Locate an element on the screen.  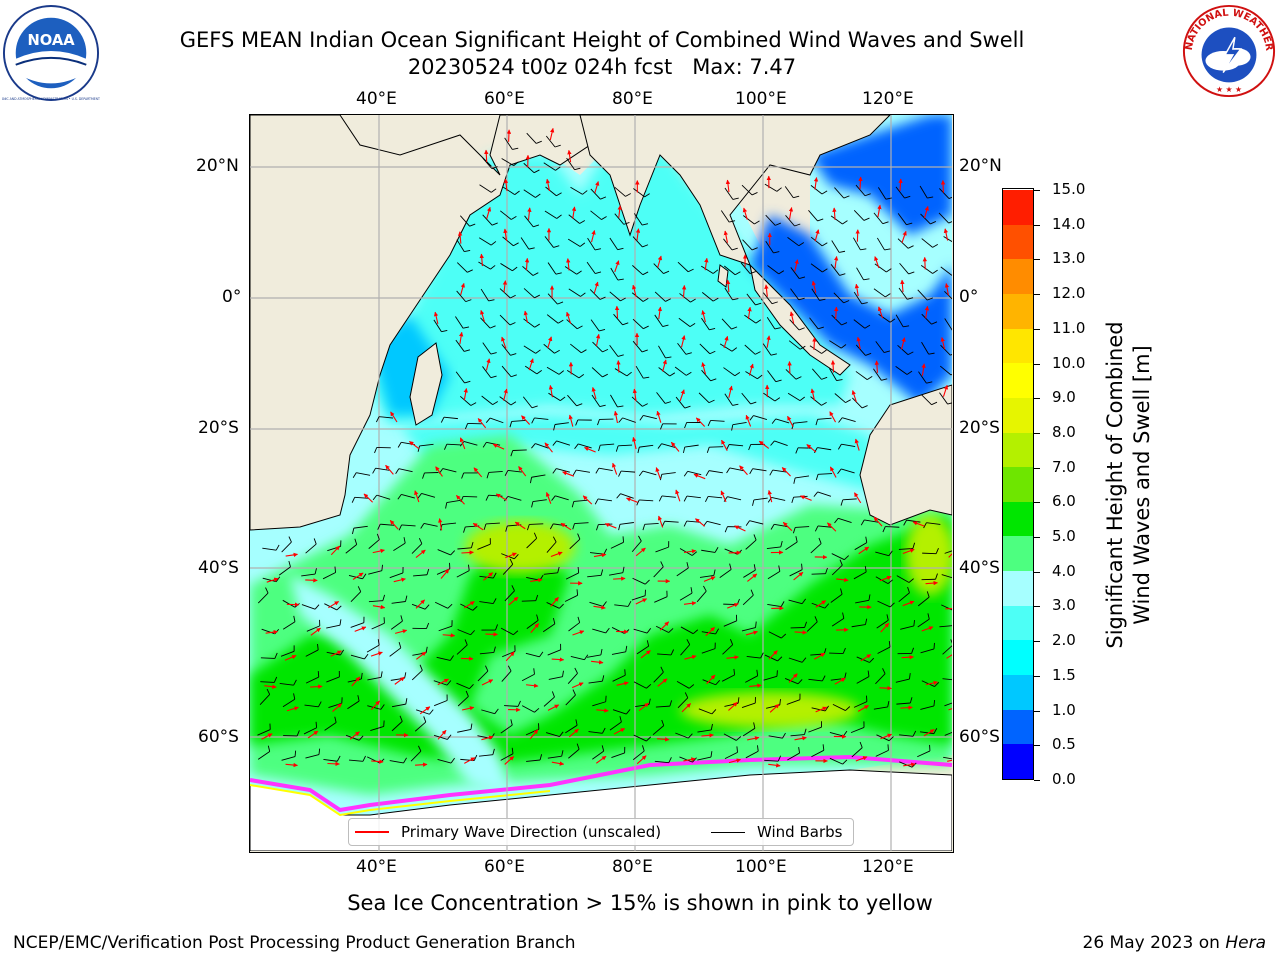
colorbar-tick-label: 9.0 is located at coordinates (1064, 397).